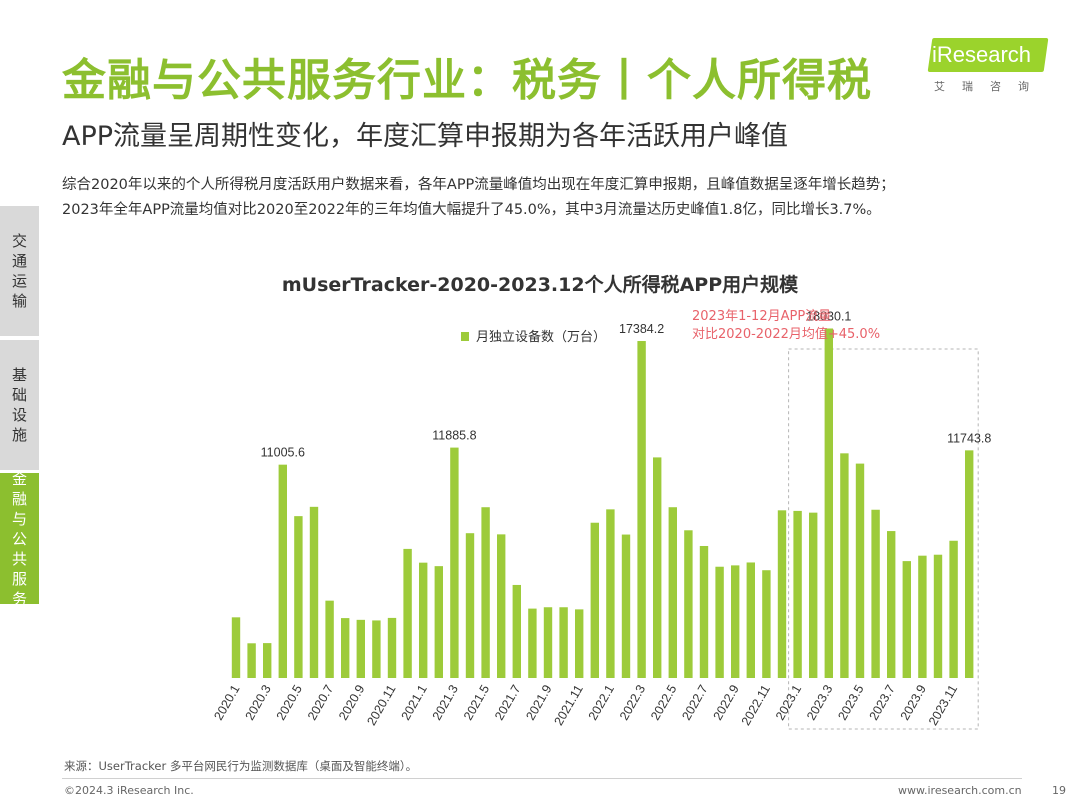  I want to click on bar-2020.3, so click(267, 660).